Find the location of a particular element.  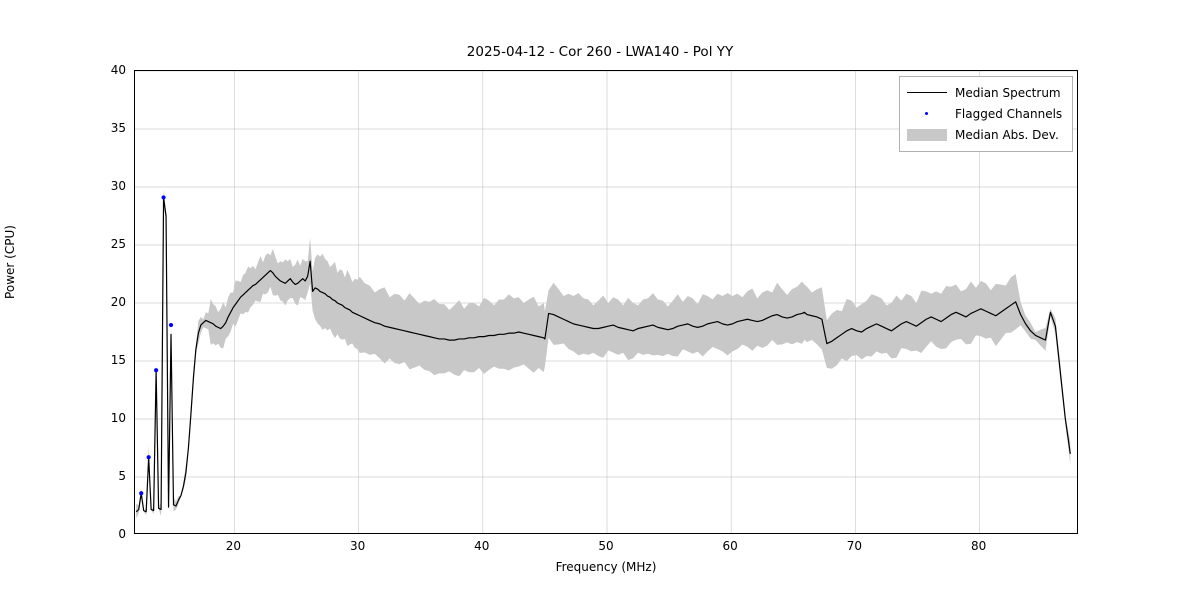

legend-entry-median-abs-dev: Median Abs. Dev. is located at coordinates (986, 134).